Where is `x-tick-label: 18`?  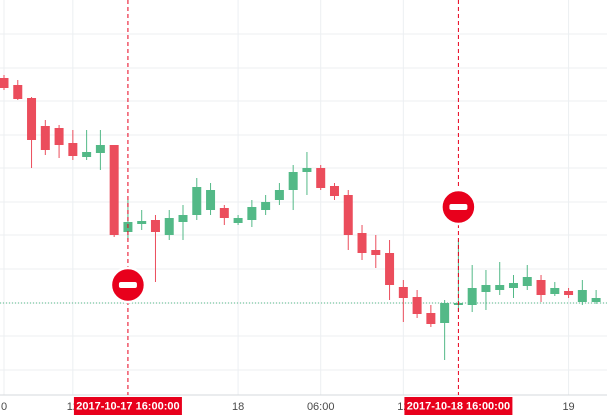 x-tick-label: 18 is located at coordinates (238, 407).